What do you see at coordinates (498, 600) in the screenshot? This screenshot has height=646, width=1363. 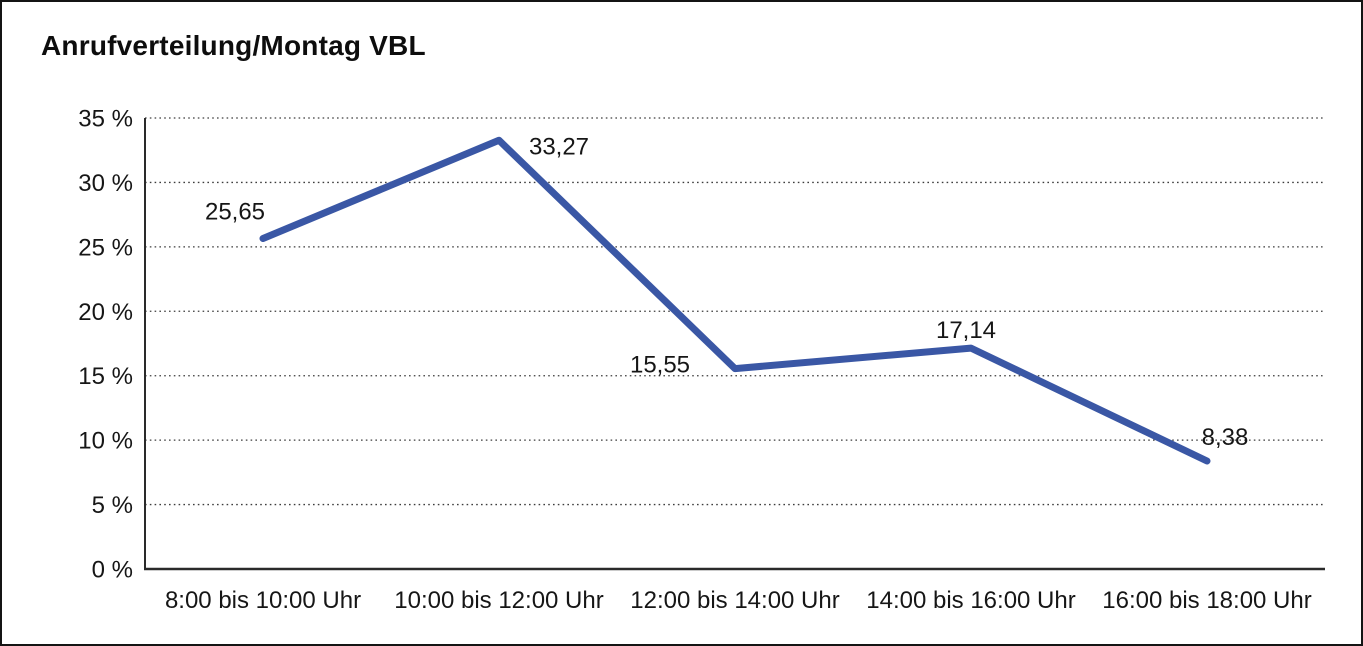 I see `x-category-label: 10:00 bis 12:00 Uhr` at bounding box center [498, 600].